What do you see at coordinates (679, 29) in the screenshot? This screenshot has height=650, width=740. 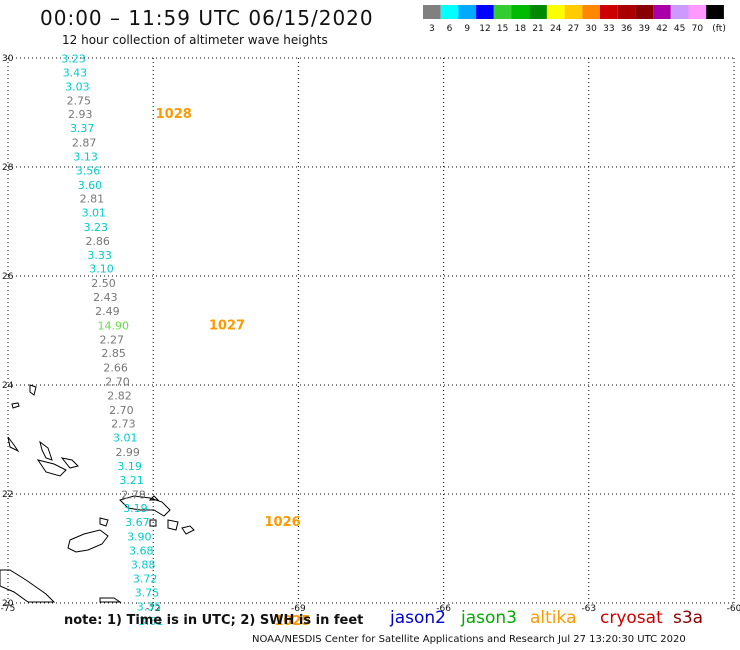 I see `legend-label: 45` at bounding box center [679, 29].